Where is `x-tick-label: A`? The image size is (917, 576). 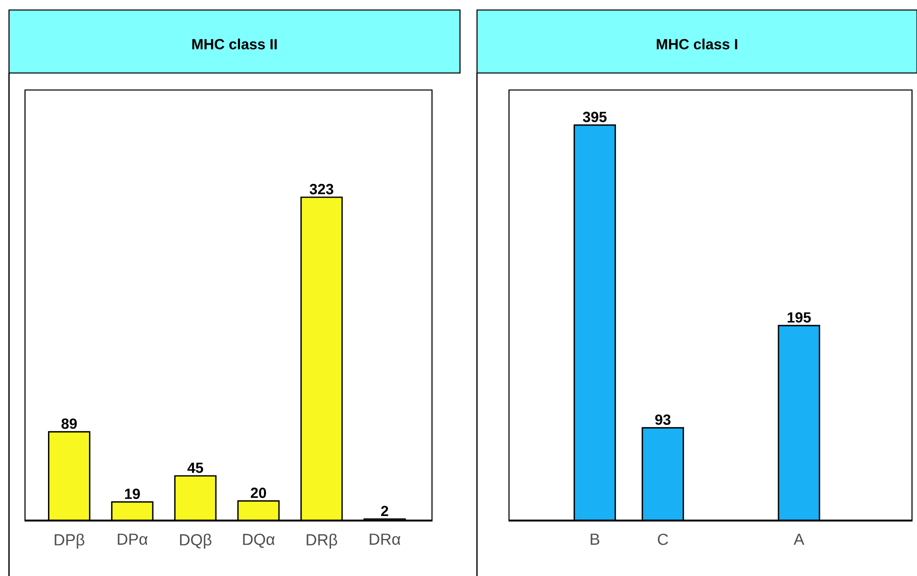
x-tick-label: A is located at coordinates (799, 539).